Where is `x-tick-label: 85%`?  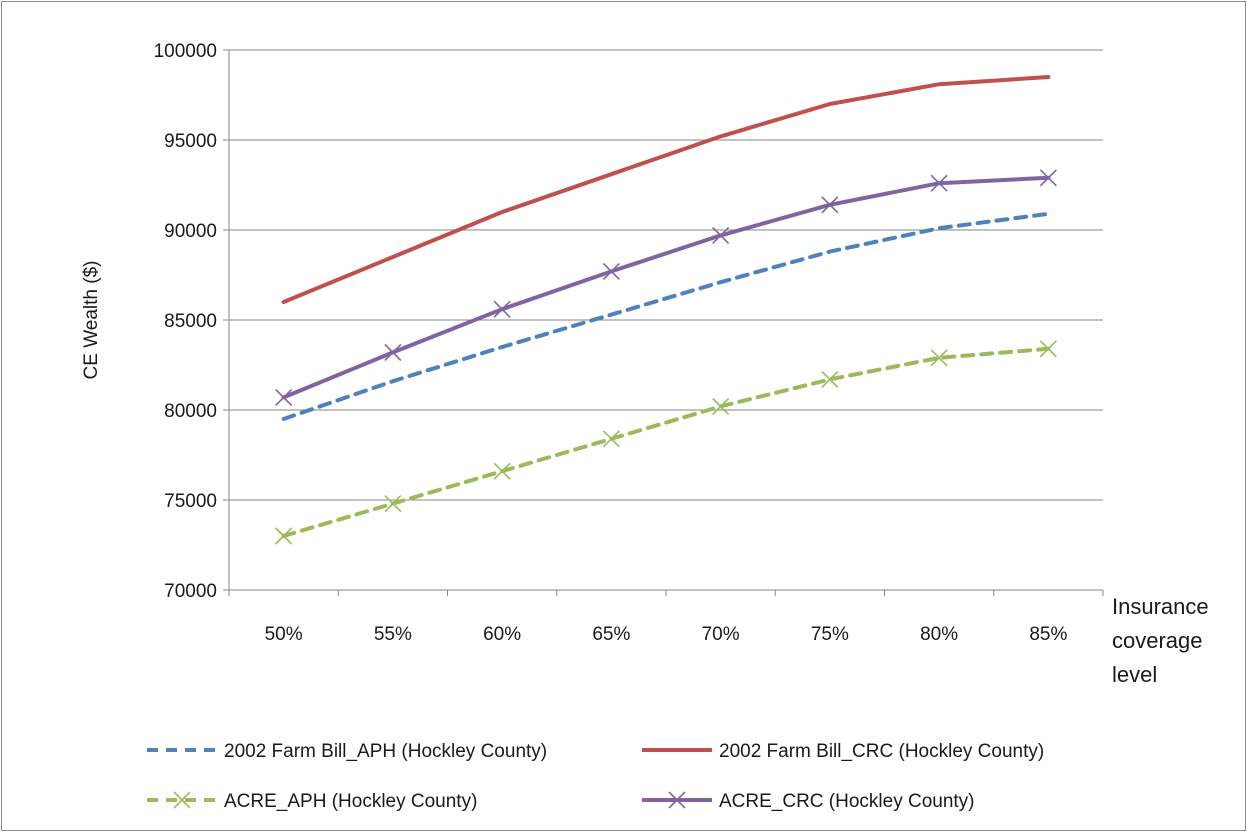 x-tick-label: 85% is located at coordinates (1048, 634).